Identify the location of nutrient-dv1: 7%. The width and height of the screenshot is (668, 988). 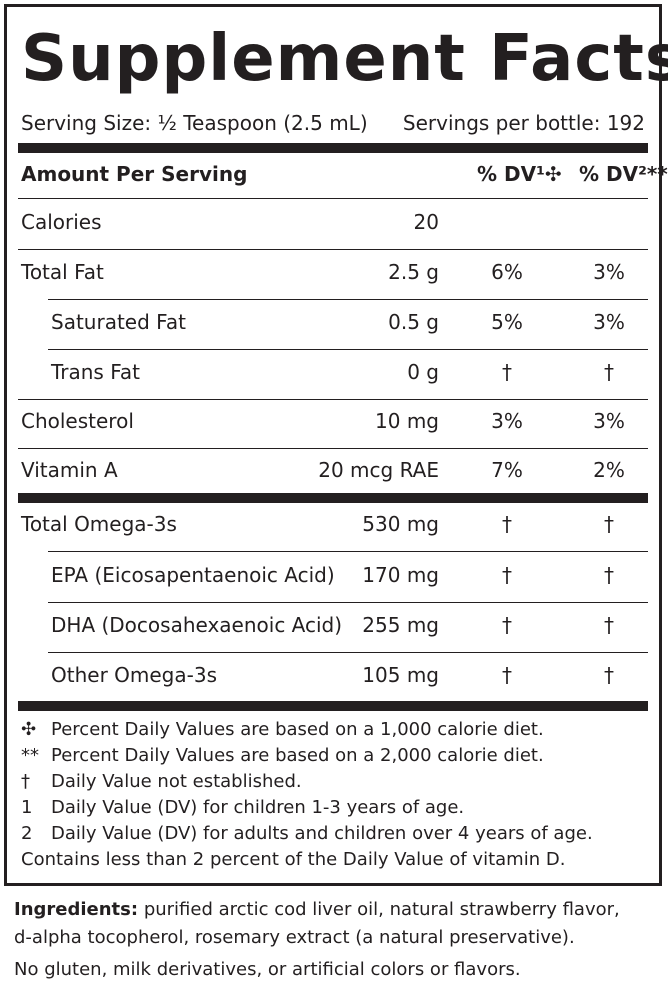
(507, 470).